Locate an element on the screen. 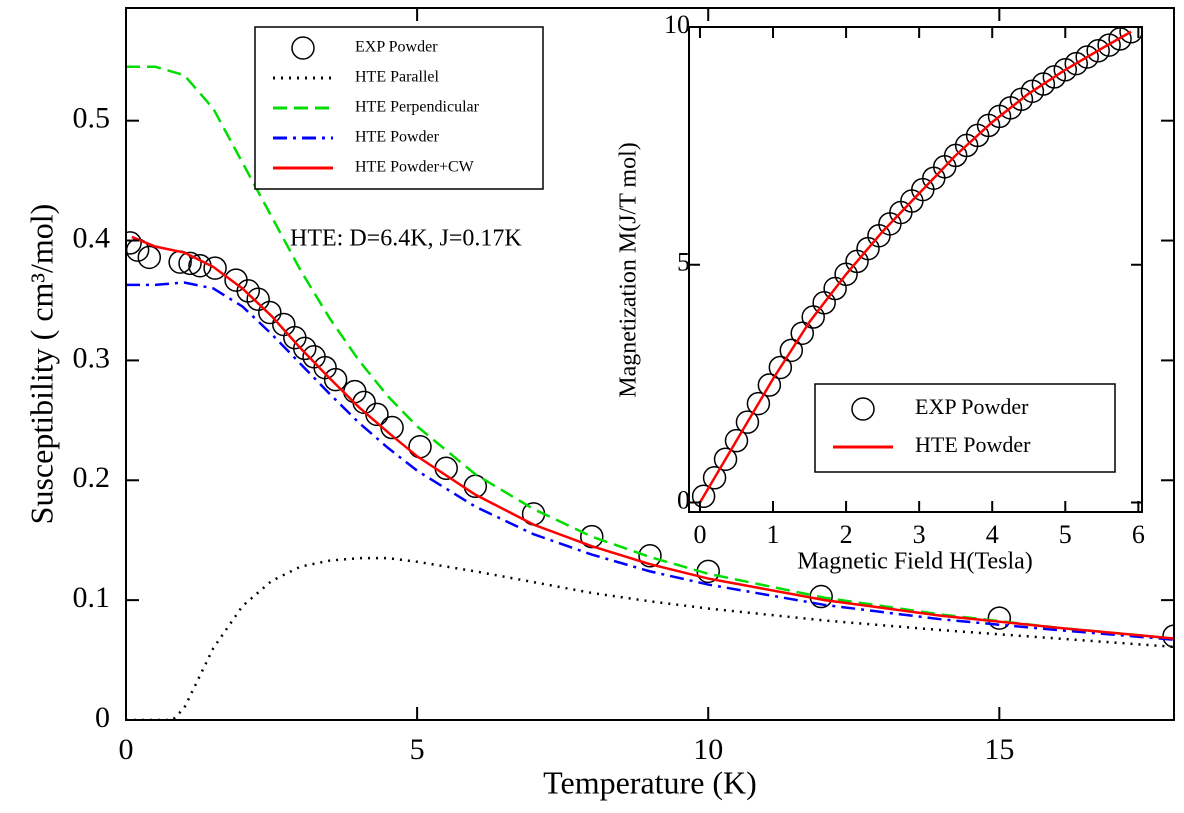  y-tick-label: 10 is located at coordinates (677, 24).